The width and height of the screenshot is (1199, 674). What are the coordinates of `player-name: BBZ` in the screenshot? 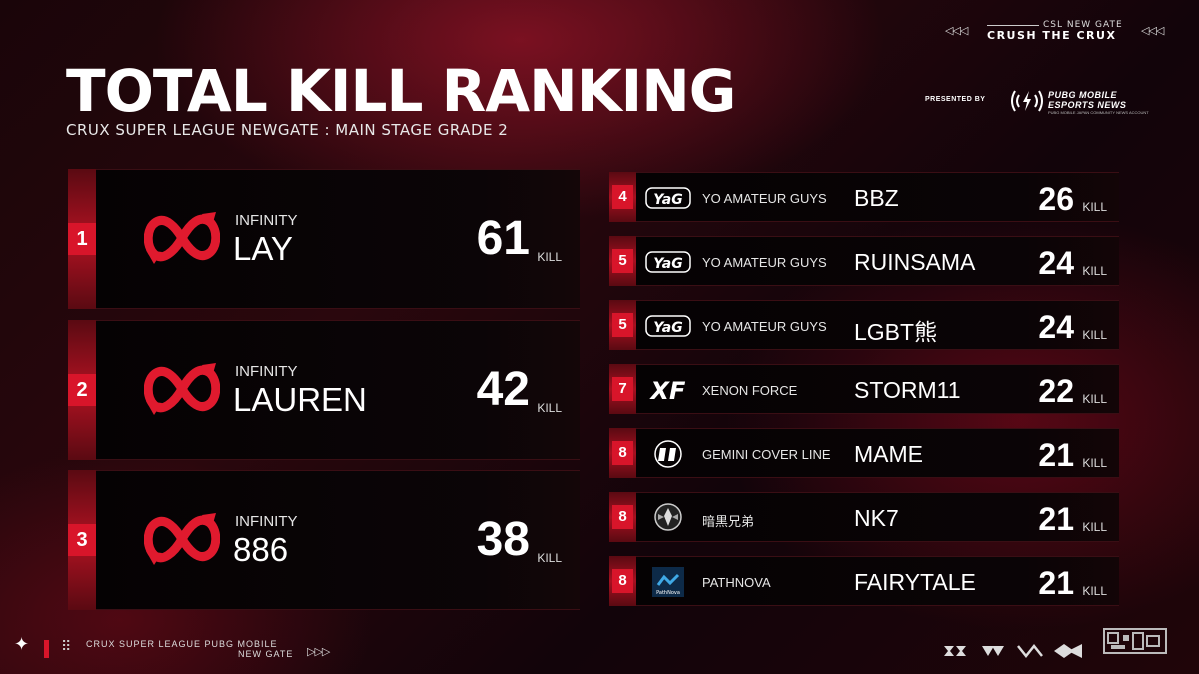 It's located at (876, 198).